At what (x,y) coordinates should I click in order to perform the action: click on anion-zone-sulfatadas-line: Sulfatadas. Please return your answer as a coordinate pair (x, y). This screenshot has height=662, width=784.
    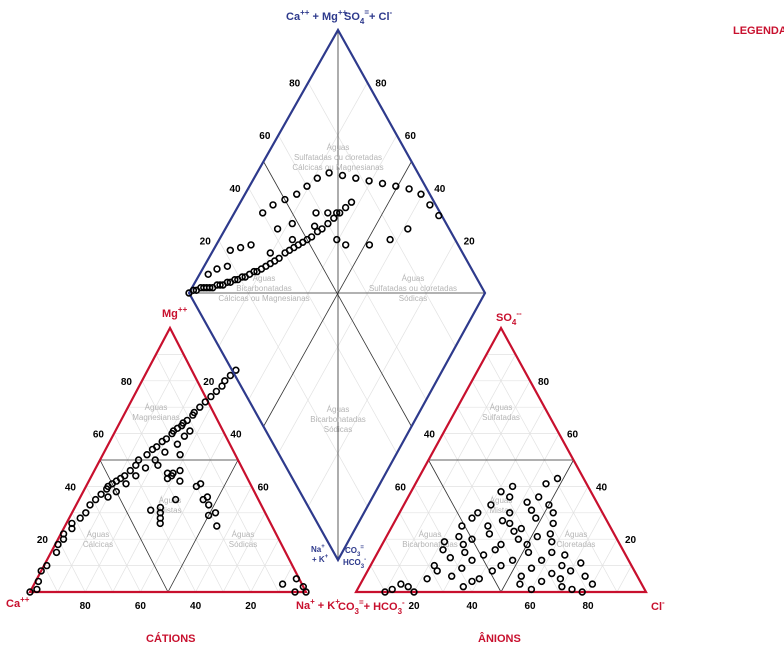
    Looking at the image, I should click on (501, 417).